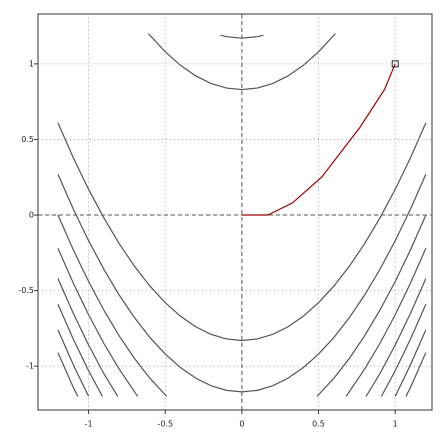 The height and width of the screenshot is (448, 448). I want to click on x-tick-label: 0, so click(241, 424).